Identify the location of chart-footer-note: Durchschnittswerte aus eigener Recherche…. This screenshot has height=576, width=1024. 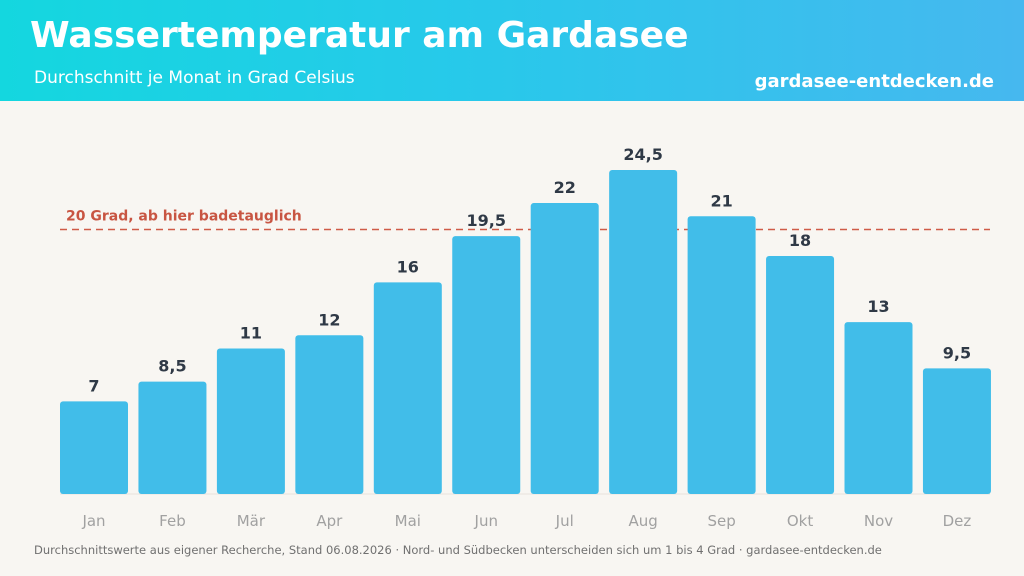
(458, 550).